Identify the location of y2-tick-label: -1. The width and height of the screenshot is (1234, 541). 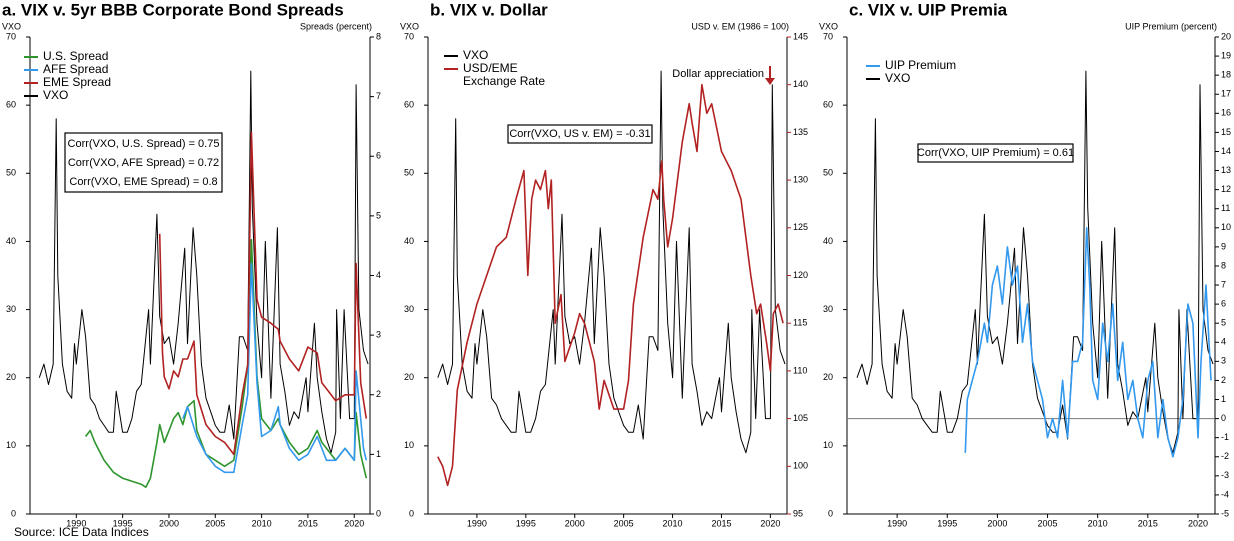
(1225, 437).